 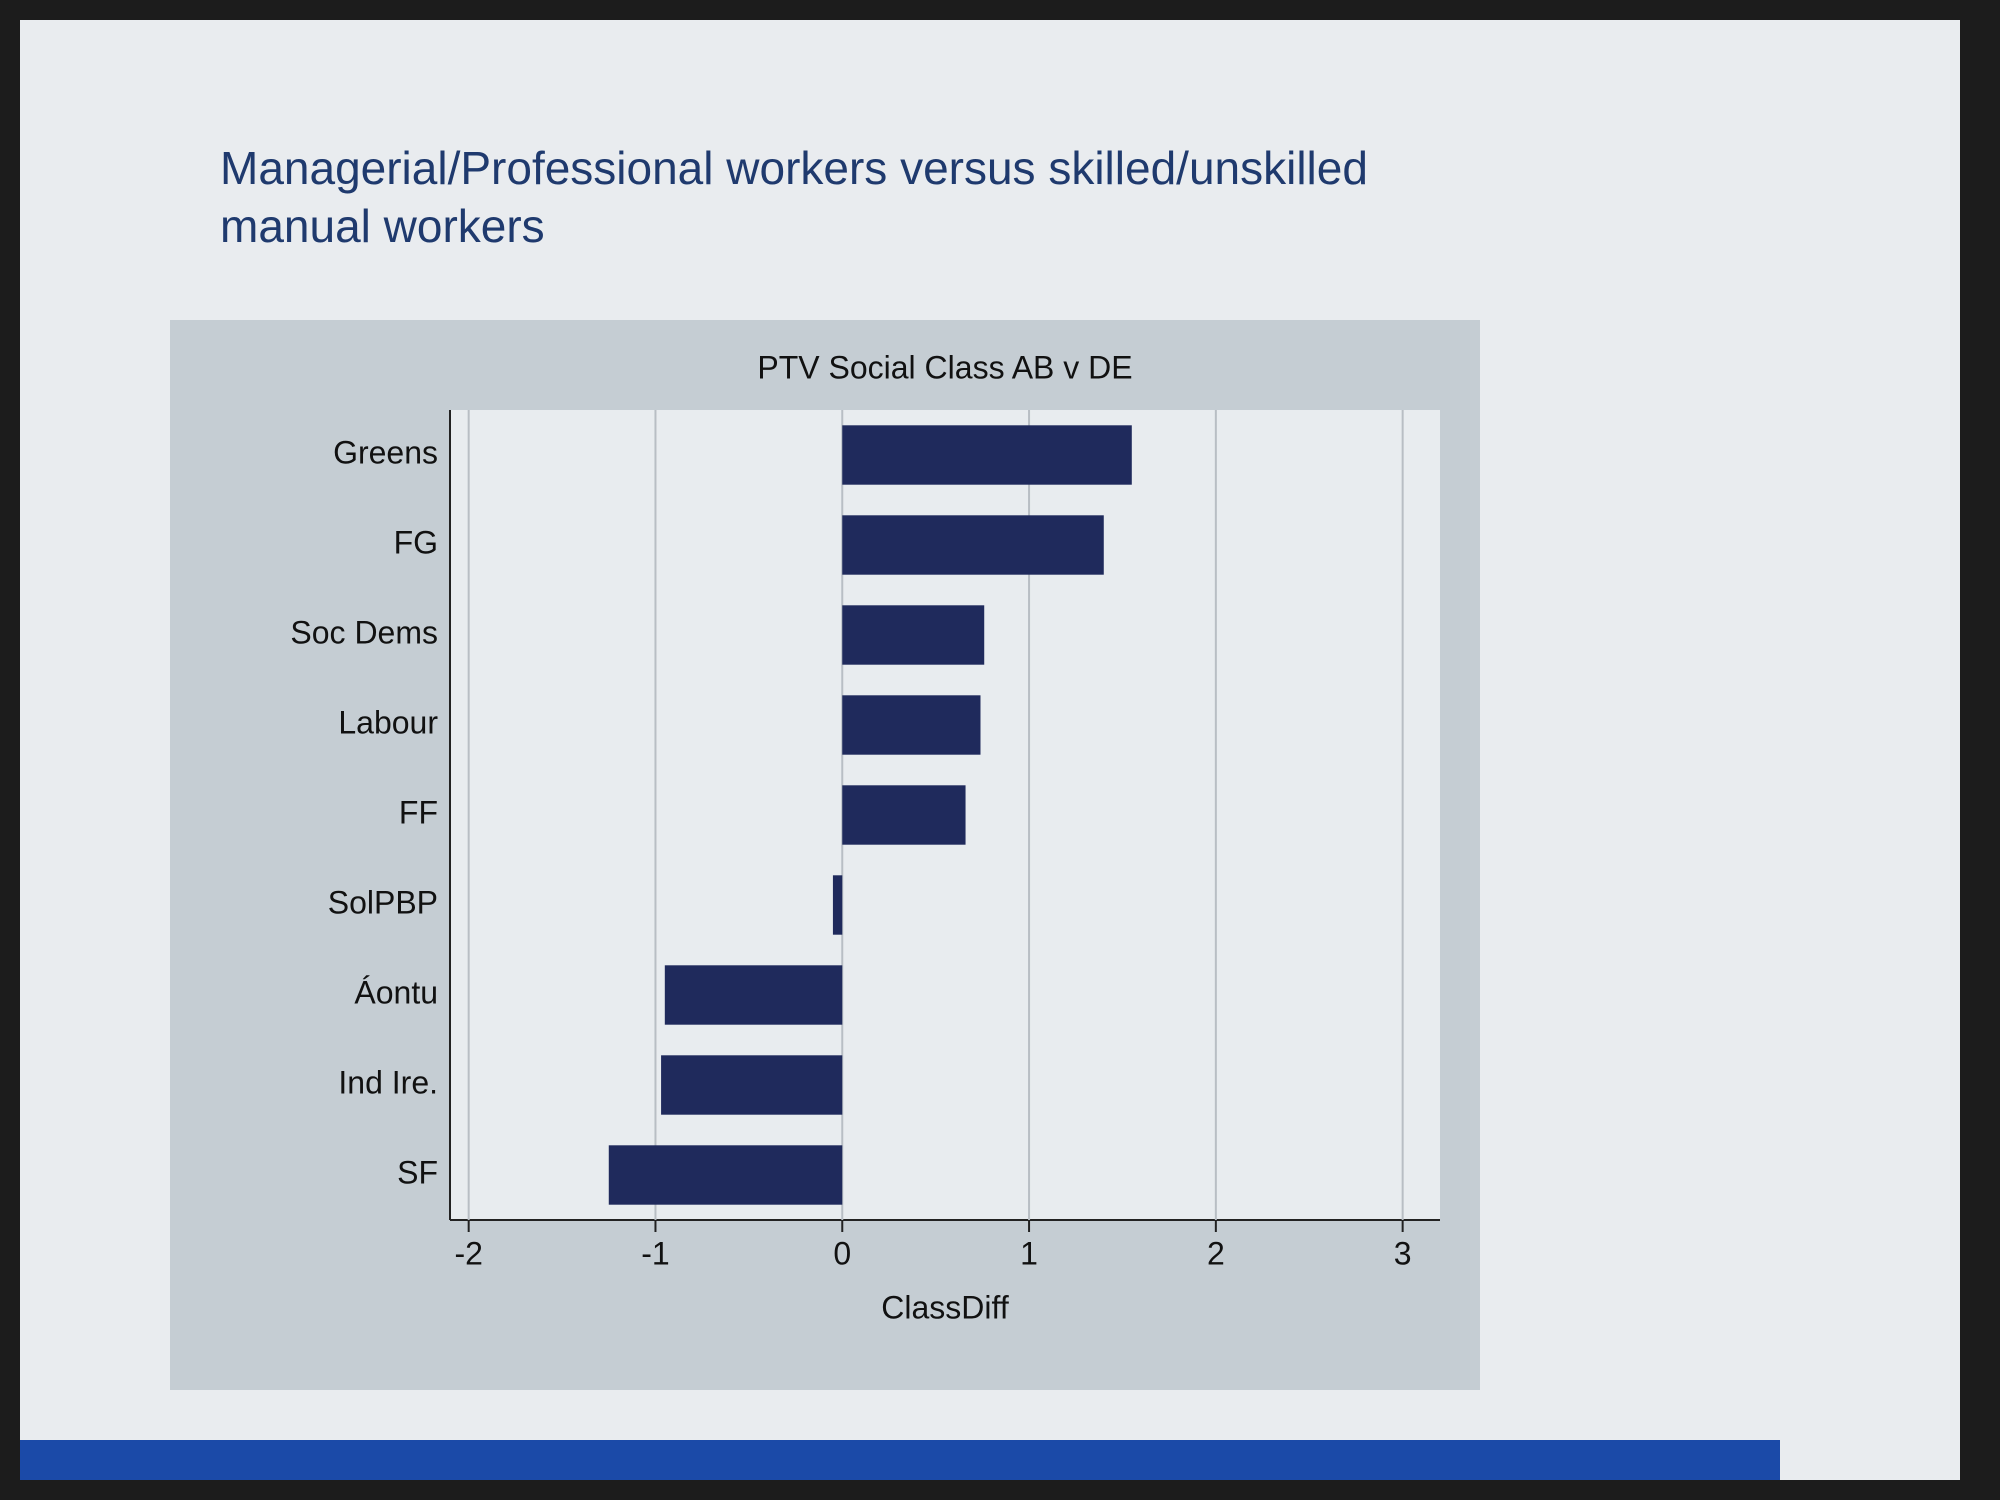 I want to click on x-tick-label: 2, so click(x=1216, y=1253).